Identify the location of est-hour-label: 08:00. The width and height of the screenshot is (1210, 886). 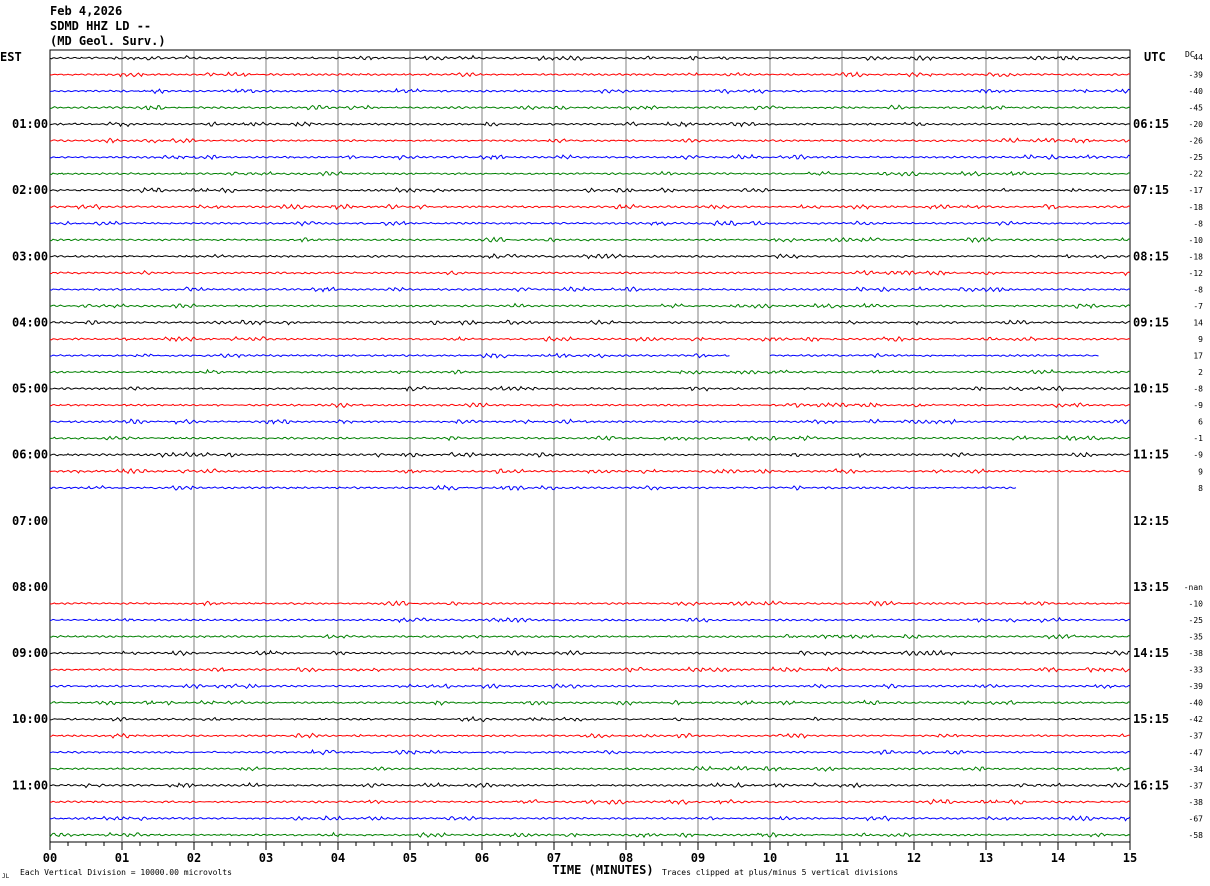
(30, 587).